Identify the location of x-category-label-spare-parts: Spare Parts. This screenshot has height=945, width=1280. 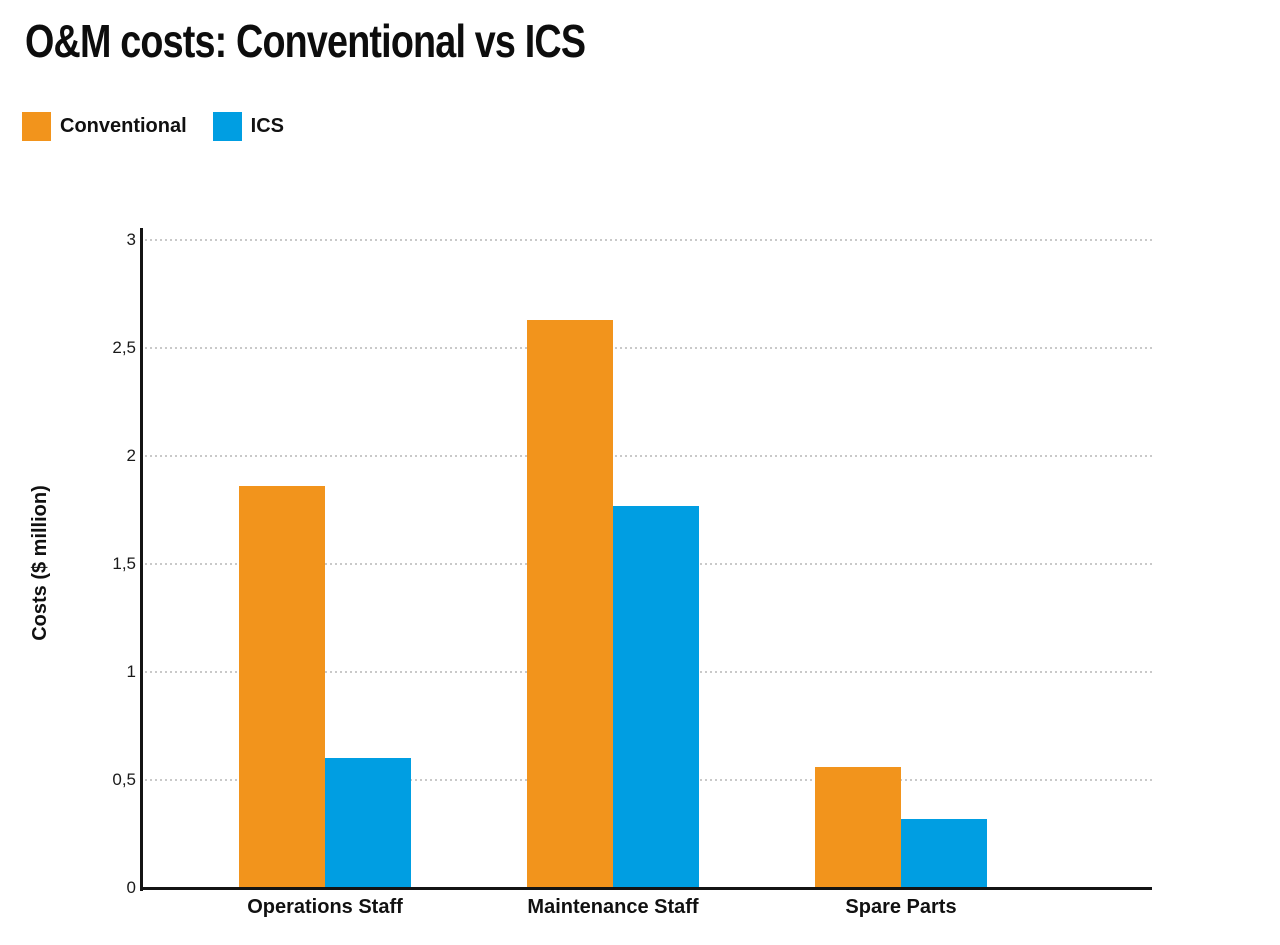
(901, 907).